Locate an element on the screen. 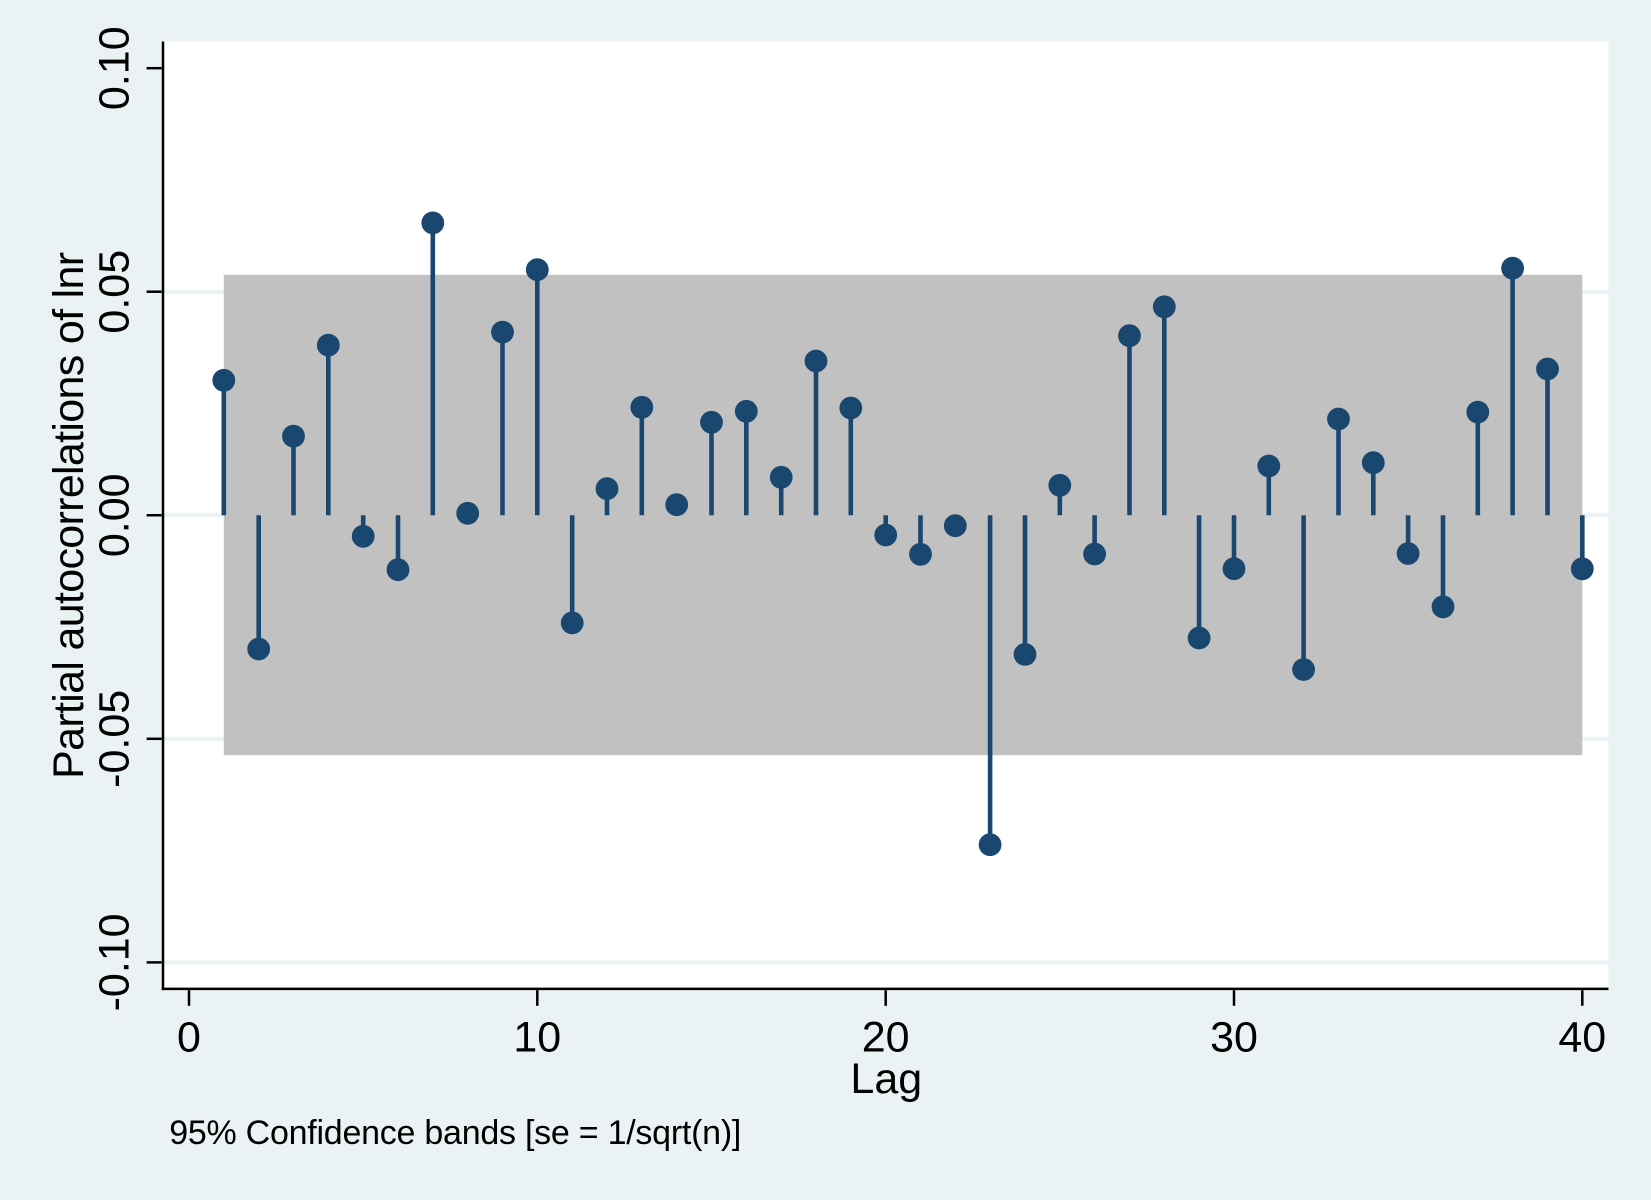 This screenshot has width=1651, height=1200. svg-text: 0 is located at coordinates (189, 1038).